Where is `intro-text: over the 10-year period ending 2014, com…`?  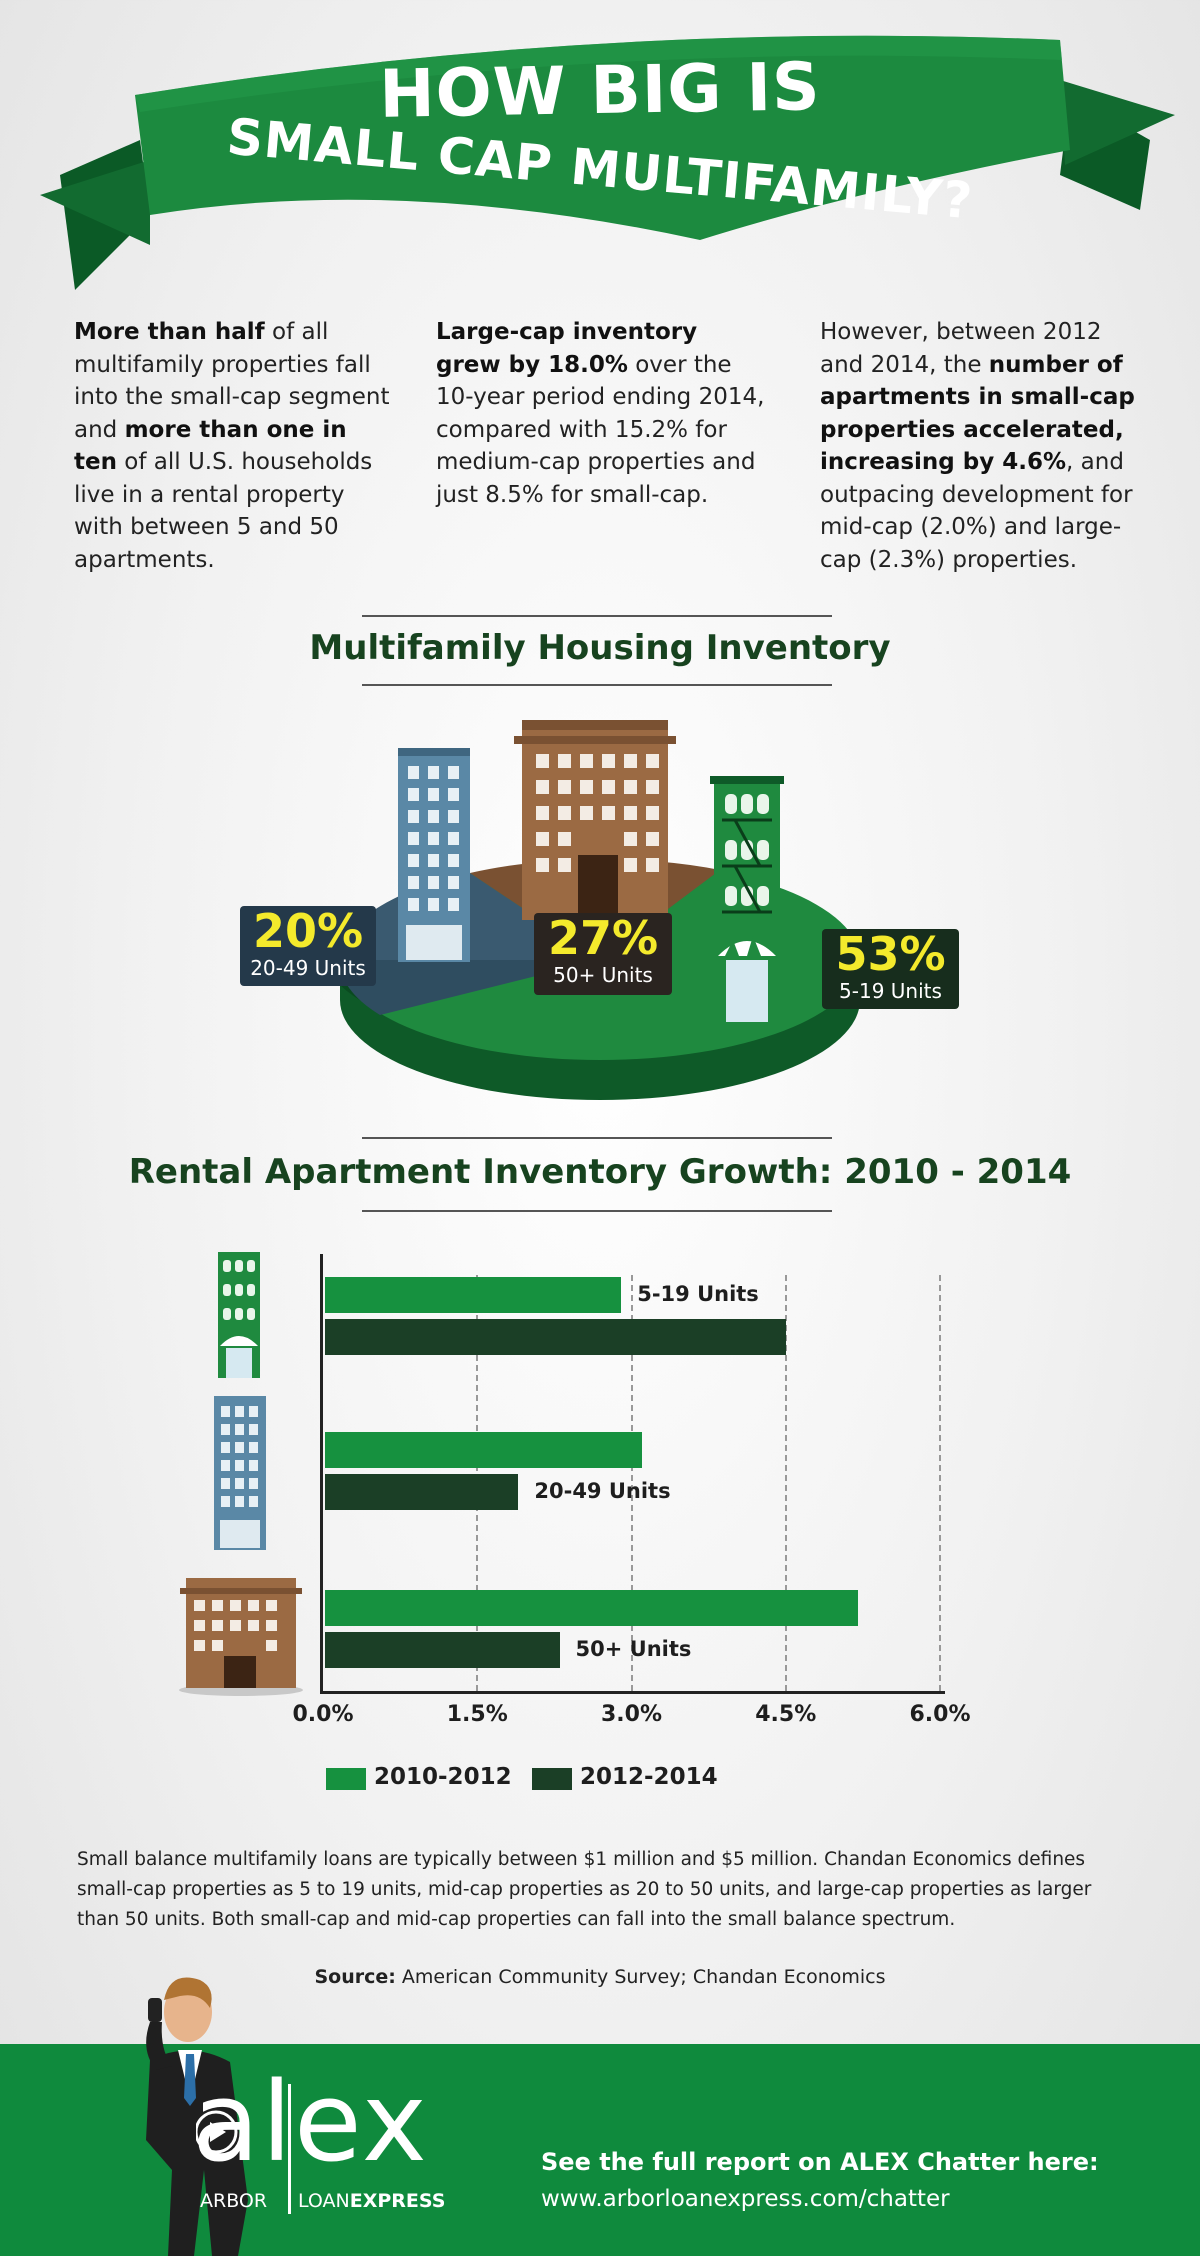
intro-text: over the 10-year period ending 2014, com… is located at coordinates (600, 429).